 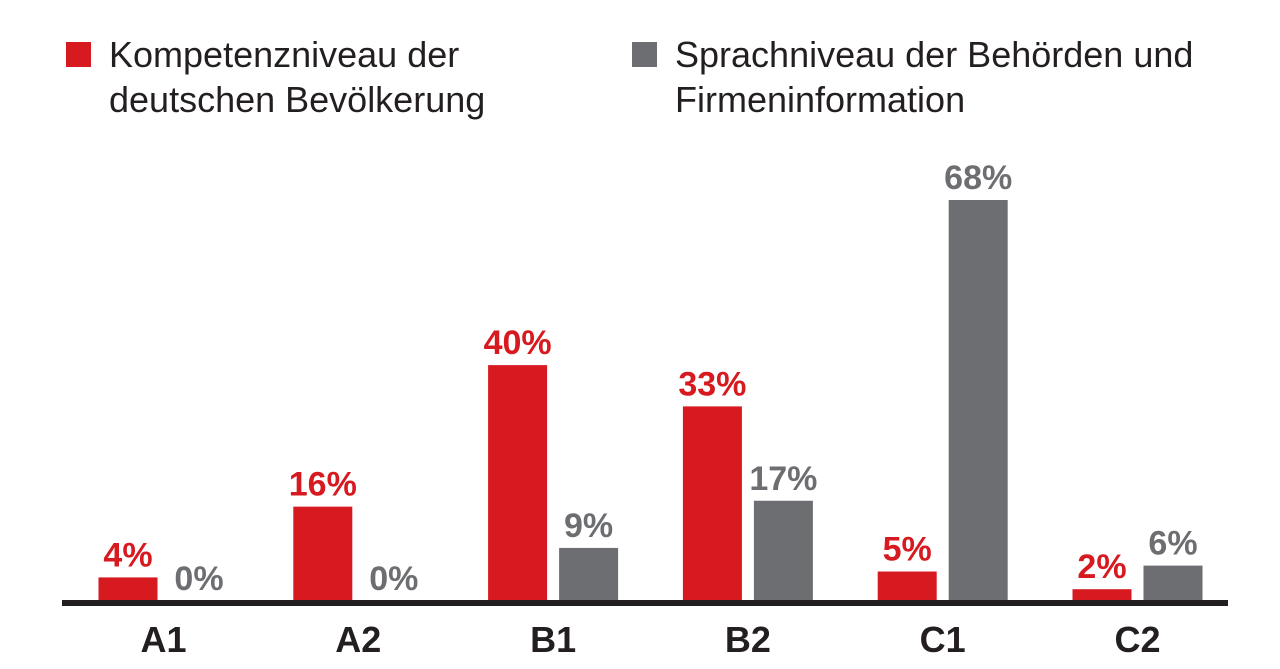 What do you see at coordinates (644, 54) in the screenshot?
I see `legend-swatch-gray` at bounding box center [644, 54].